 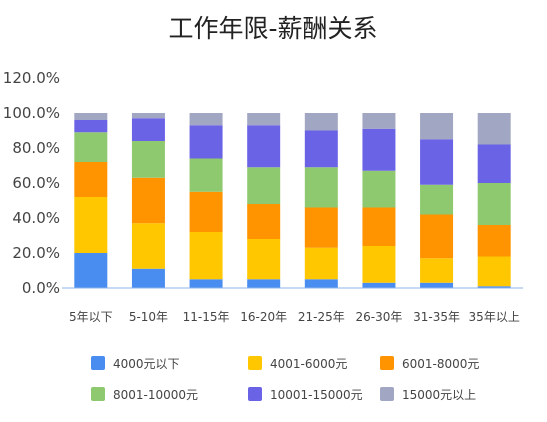 What do you see at coordinates (148, 317) in the screenshot?
I see `x-tick-label: 5-10年` at bounding box center [148, 317].